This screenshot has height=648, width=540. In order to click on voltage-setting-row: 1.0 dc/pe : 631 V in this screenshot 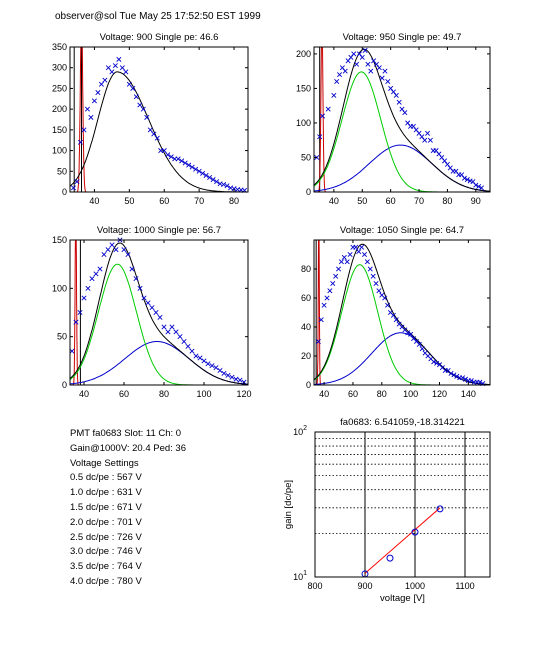, I will do `click(106, 493)`.